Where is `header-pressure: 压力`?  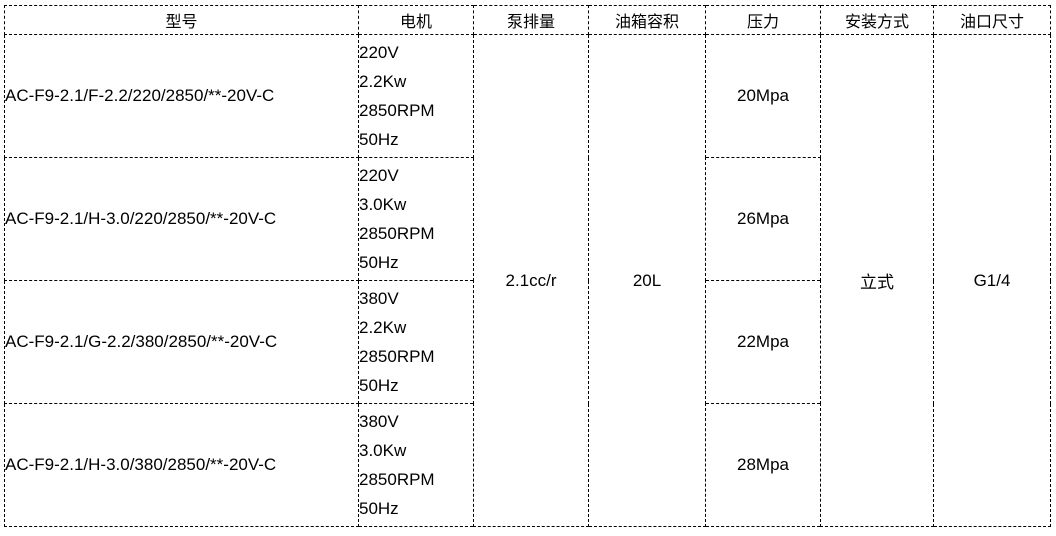 header-pressure: 压力 is located at coordinates (763, 20).